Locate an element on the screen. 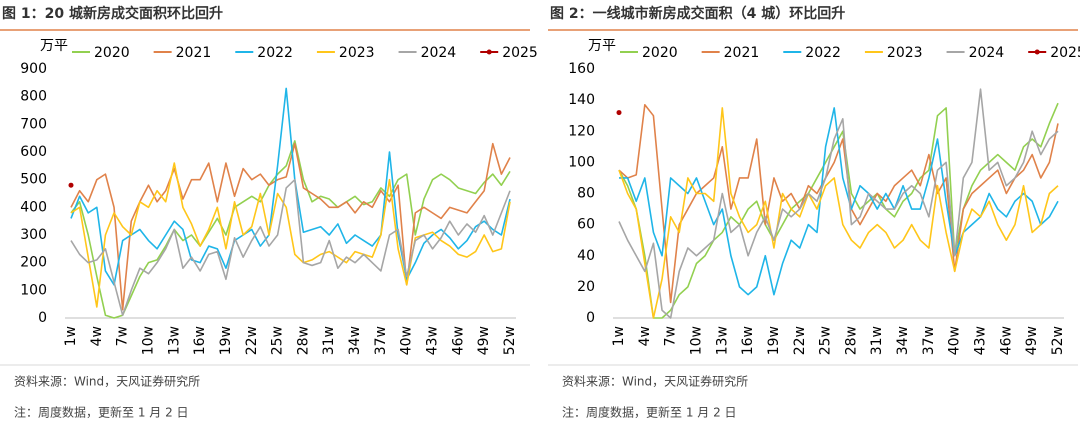 Image resolution: width=1080 pixels, height=426 pixels. y-tick-label: 900 is located at coordinates (33, 69).